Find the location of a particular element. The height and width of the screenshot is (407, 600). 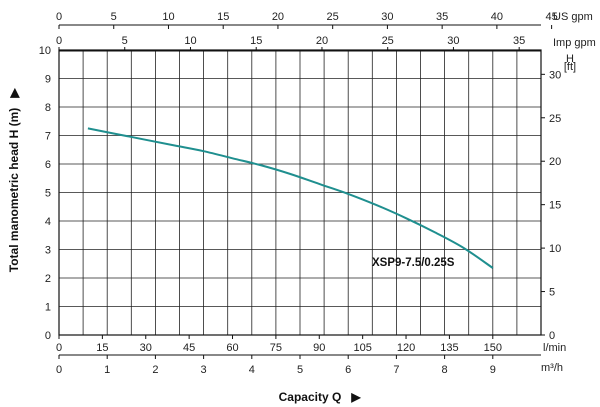

lmin-tick-label: 135 is located at coordinates (449, 348).